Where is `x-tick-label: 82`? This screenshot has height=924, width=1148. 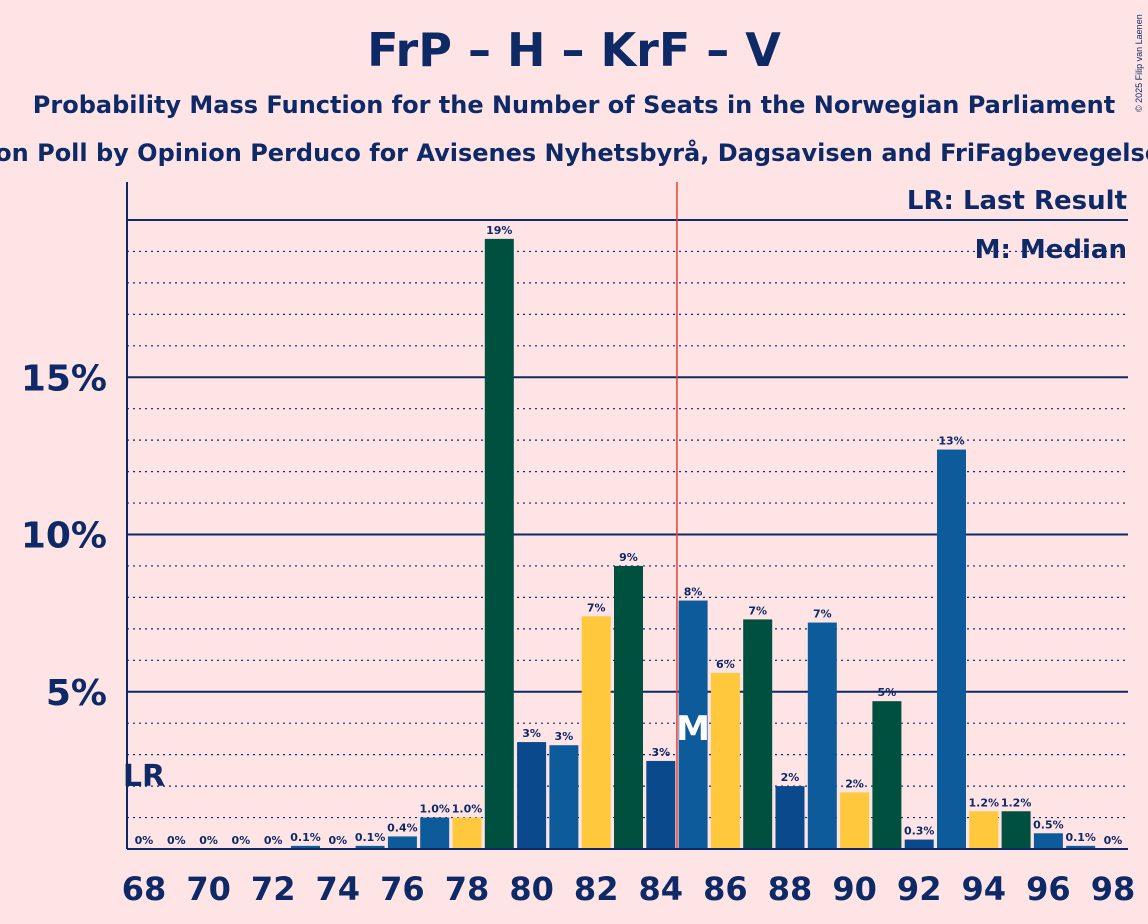 x-tick-label: 82 is located at coordinates (596, 889).